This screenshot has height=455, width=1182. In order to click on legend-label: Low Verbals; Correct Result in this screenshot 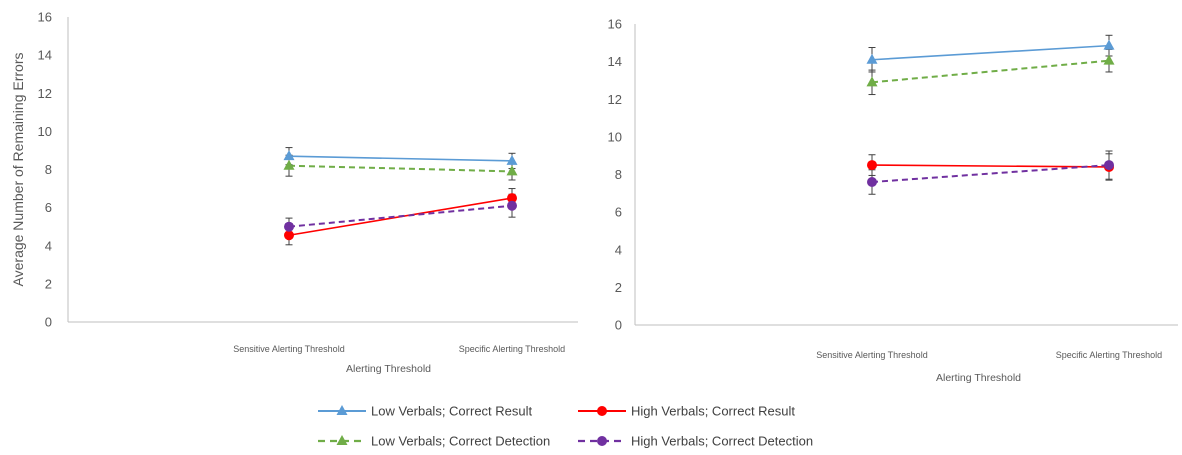, I will do `click(452, 411)`.